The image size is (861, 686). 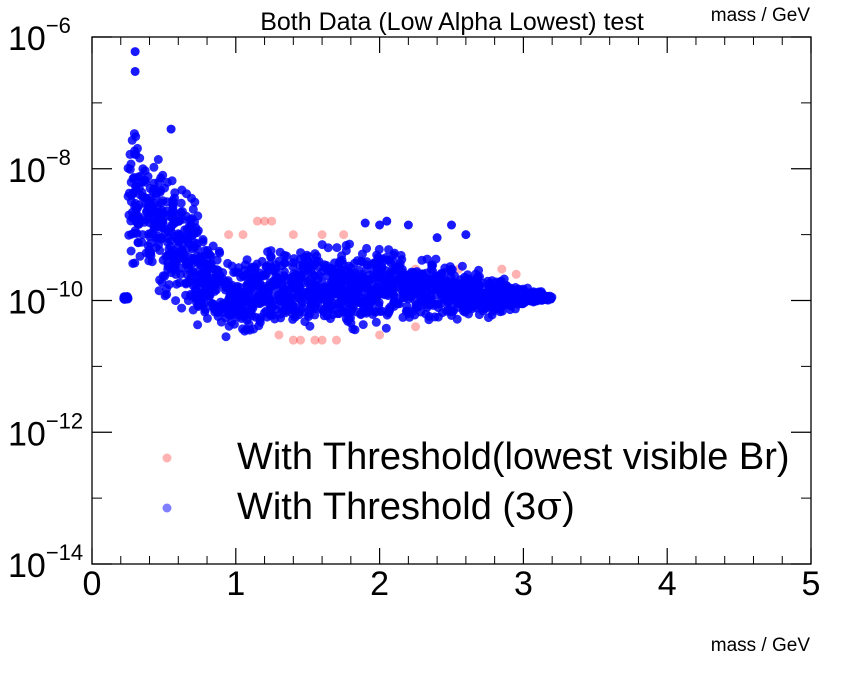 What do you see at coordinates (452, 22) in the screenshot?
I see `chart-title: Both Data (Low Alpha Lowest) test` at bounding box center [452, 22].